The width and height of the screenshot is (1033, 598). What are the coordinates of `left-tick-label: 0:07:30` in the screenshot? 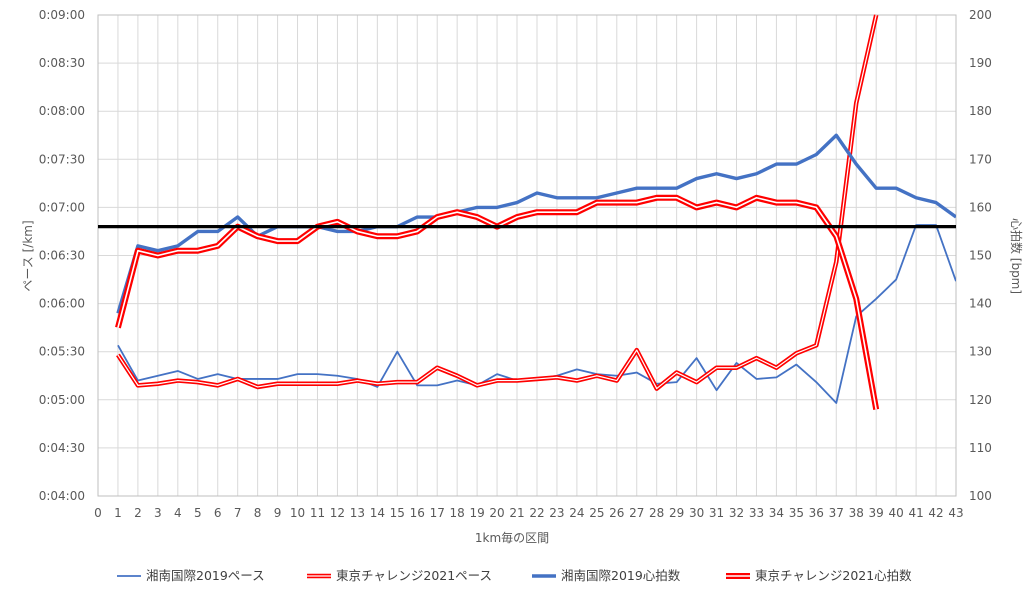 It's located at (62, 159).